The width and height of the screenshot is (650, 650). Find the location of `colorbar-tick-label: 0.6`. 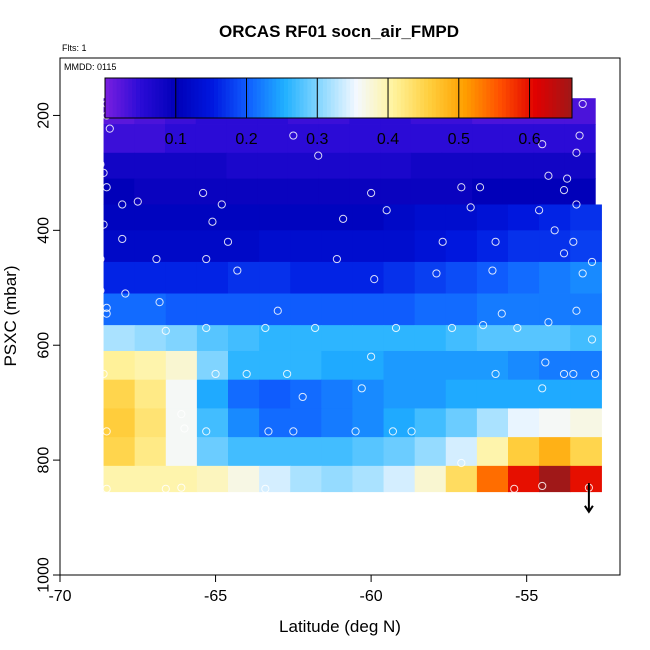

colorbar-tick-label: 0.6 is located at coordinates (529, 139).